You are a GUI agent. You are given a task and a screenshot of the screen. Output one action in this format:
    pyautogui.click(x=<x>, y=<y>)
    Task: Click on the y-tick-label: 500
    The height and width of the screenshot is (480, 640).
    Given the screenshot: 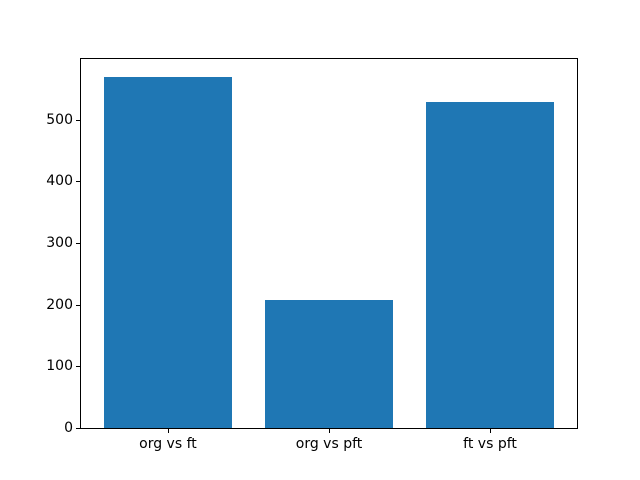 What is the action you would take?
    pyautogui.click(x=59, y=119)
    